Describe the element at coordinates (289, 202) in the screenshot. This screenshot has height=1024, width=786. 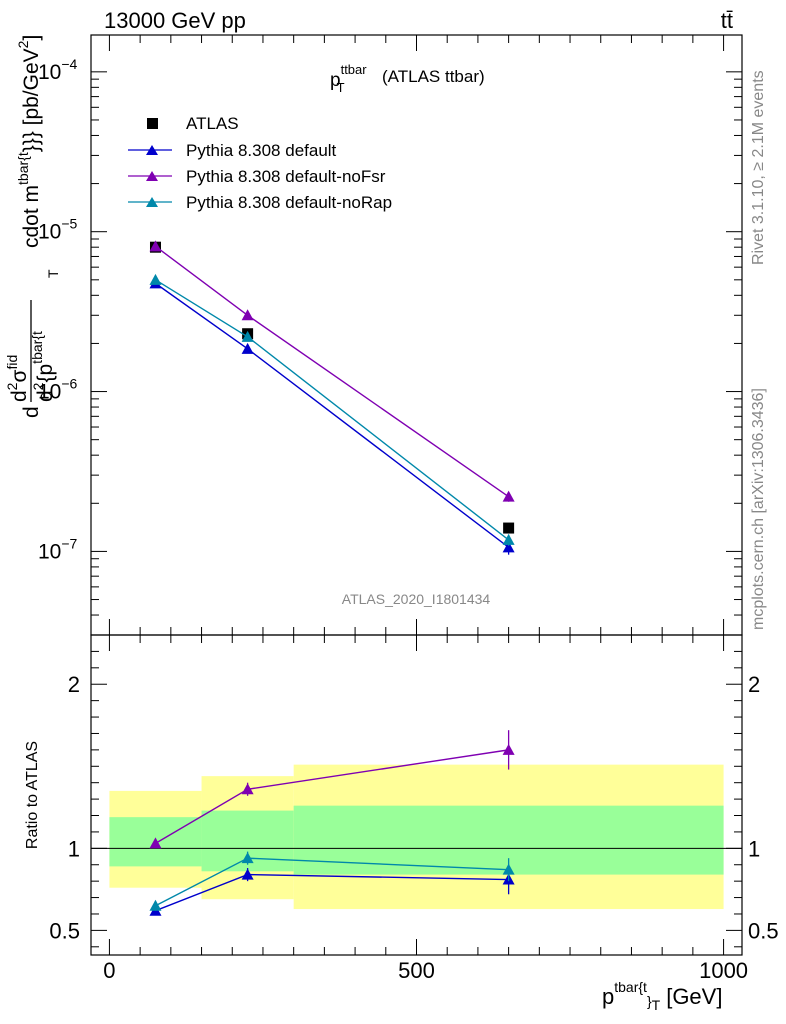
I see `legend-label-norap: Pythia 8.308 default-noRap` at that location.